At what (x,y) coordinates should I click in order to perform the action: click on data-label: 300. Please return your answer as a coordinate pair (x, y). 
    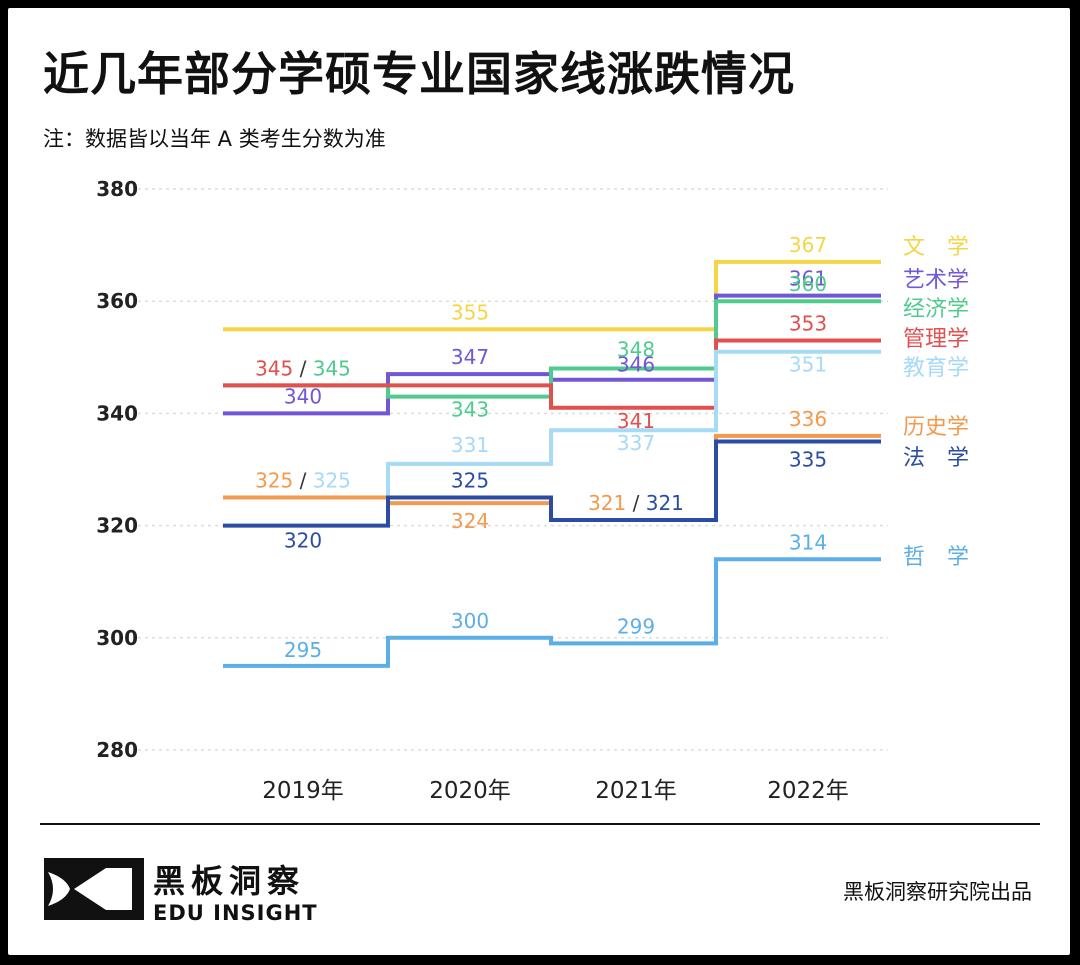
    Looking at the image, I should click on (470, 621).